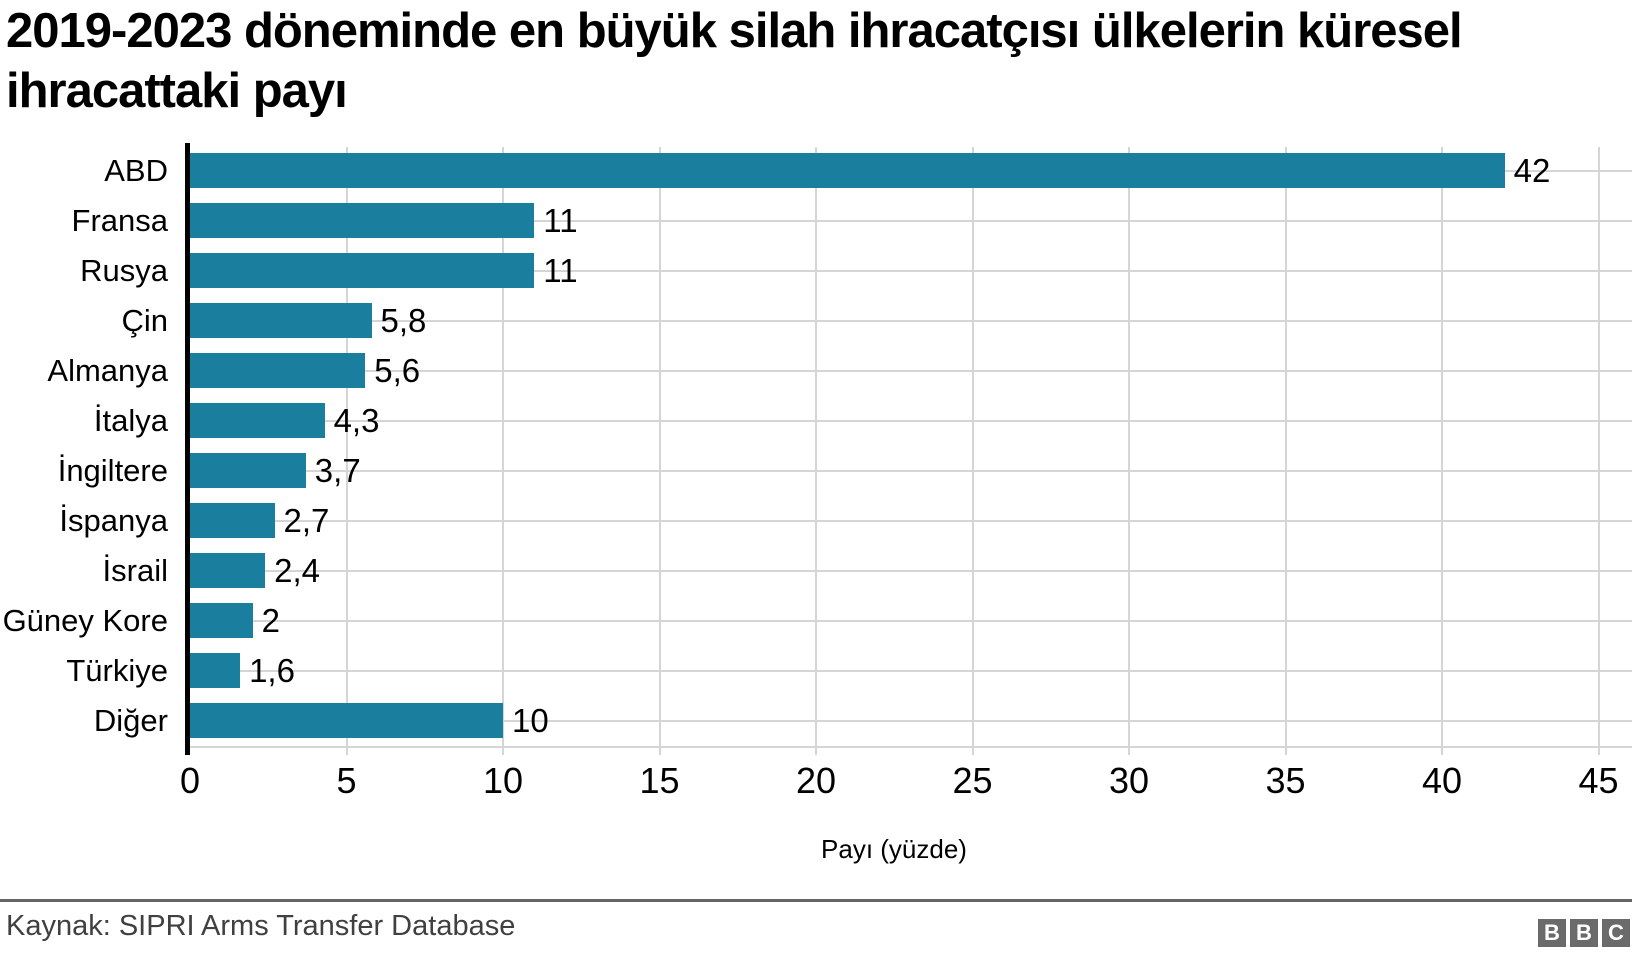 This screenshot has height=956, width=1632. I want to click on chart-title-line2: ihracattaki payı, so click(177, 90).